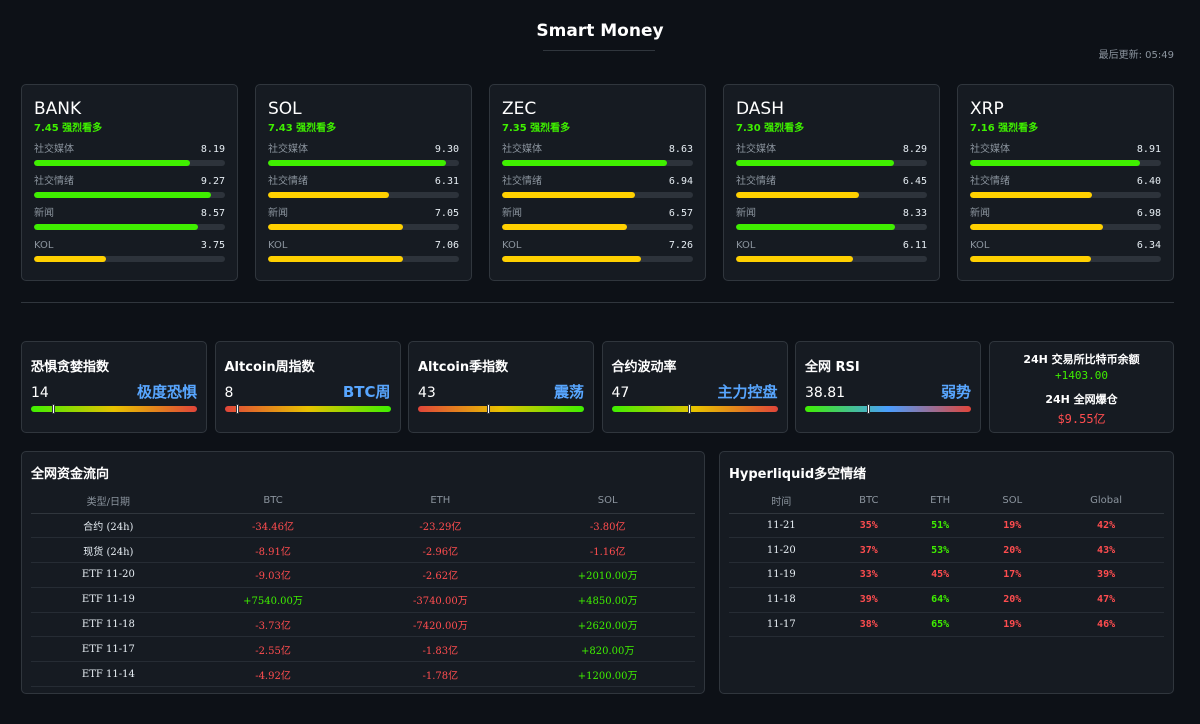 This screenshot has height=724, width=1200. What do you see at coordinates (363, 526) in the screenshot?
I see `table-row: 合约 (24h) -34.46亿 -23.29亿 -3.80亿` at bounding box center [363, 526].